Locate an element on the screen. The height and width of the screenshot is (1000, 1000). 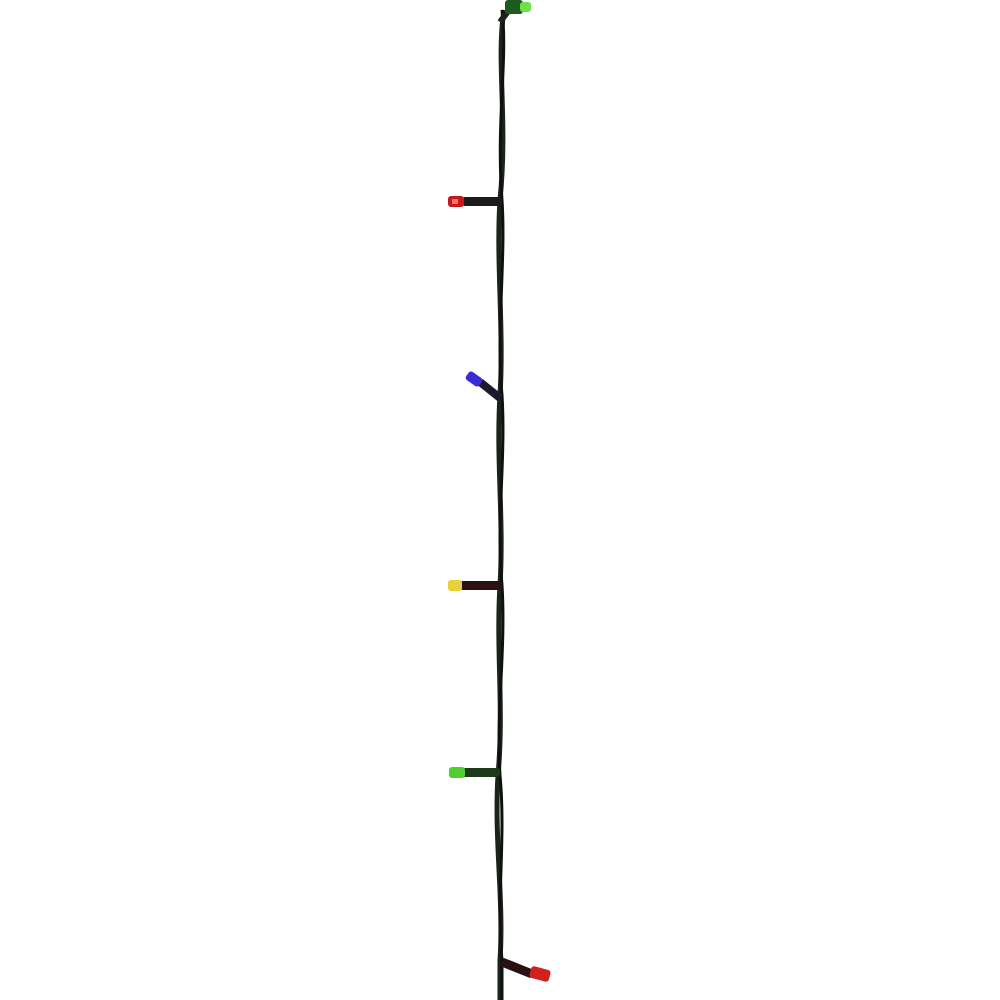
bulb-glint is located at coordinates (455, 201).